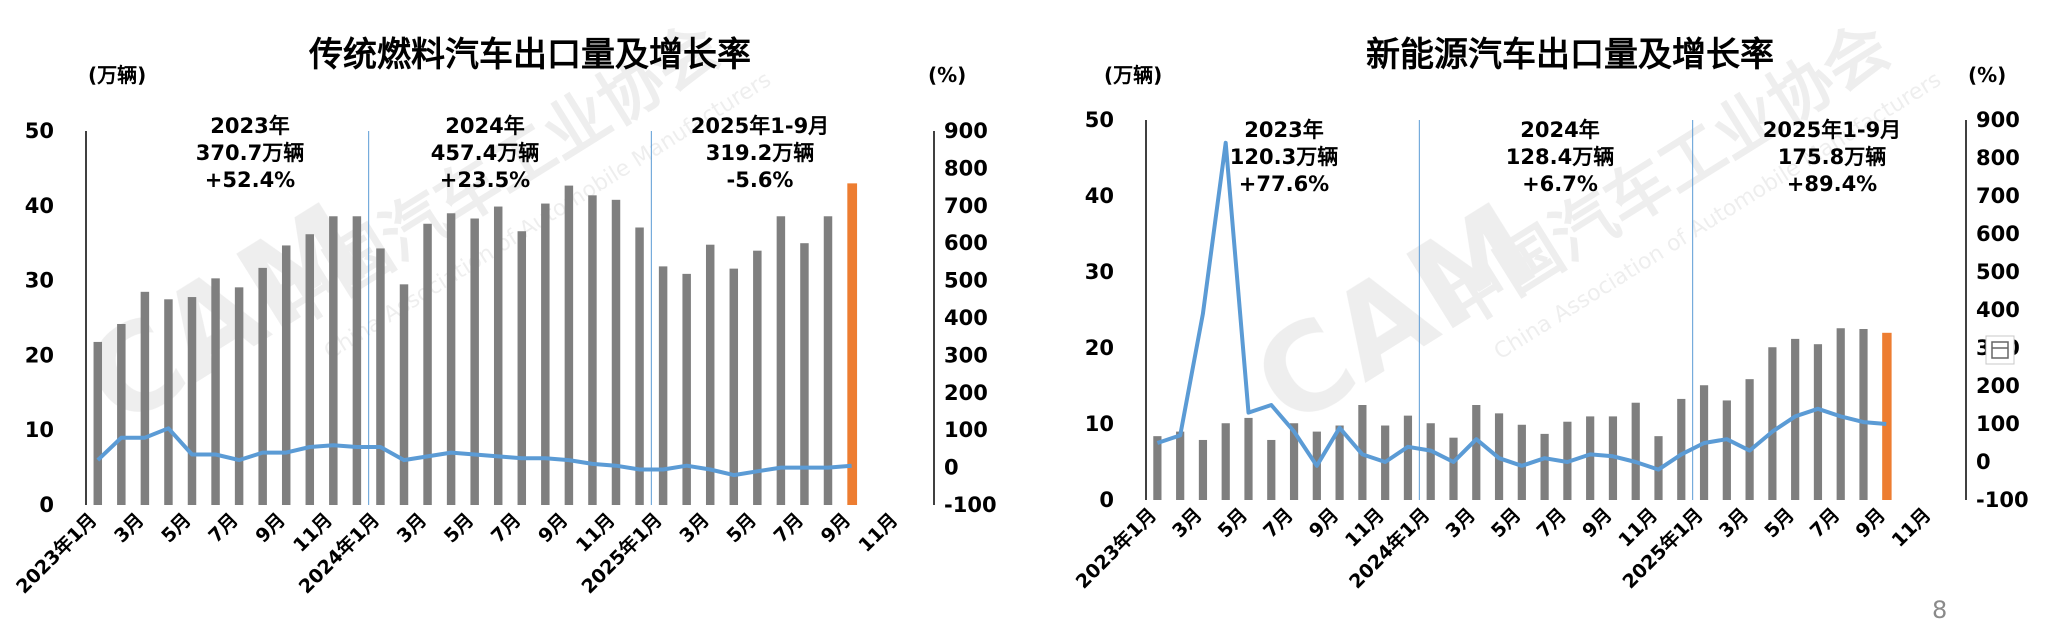 This screenshot has height=636, width=2064. What do you see at coordinates (1998, 120) in the screenshot?
I see `y2-tick-label: 900` at bounding box center [1998, 120].